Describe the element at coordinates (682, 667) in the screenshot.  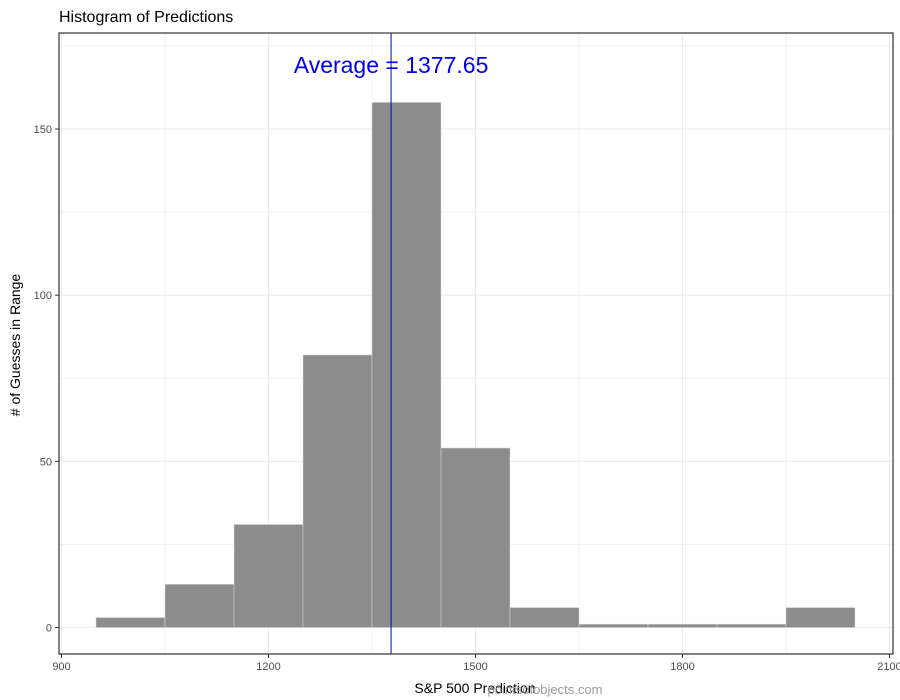
I see `x-tick-label: 1800` at that location.